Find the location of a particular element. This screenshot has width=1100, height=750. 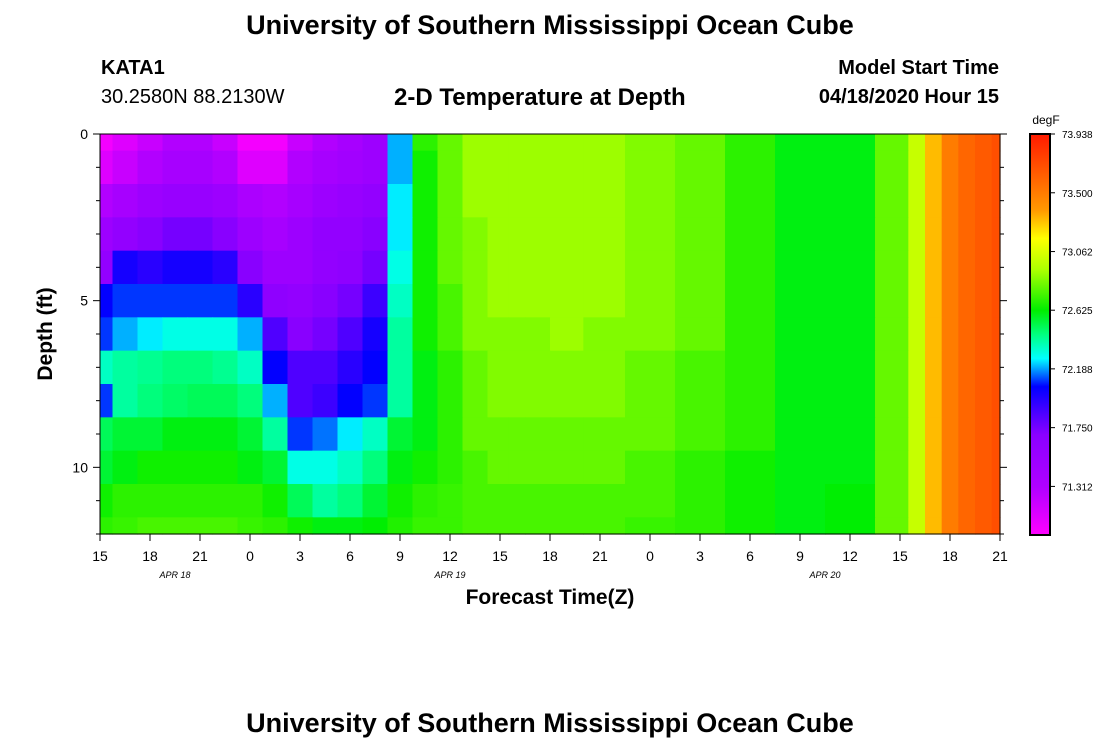

colorbar-scale is located at coordinates (1040, 334).